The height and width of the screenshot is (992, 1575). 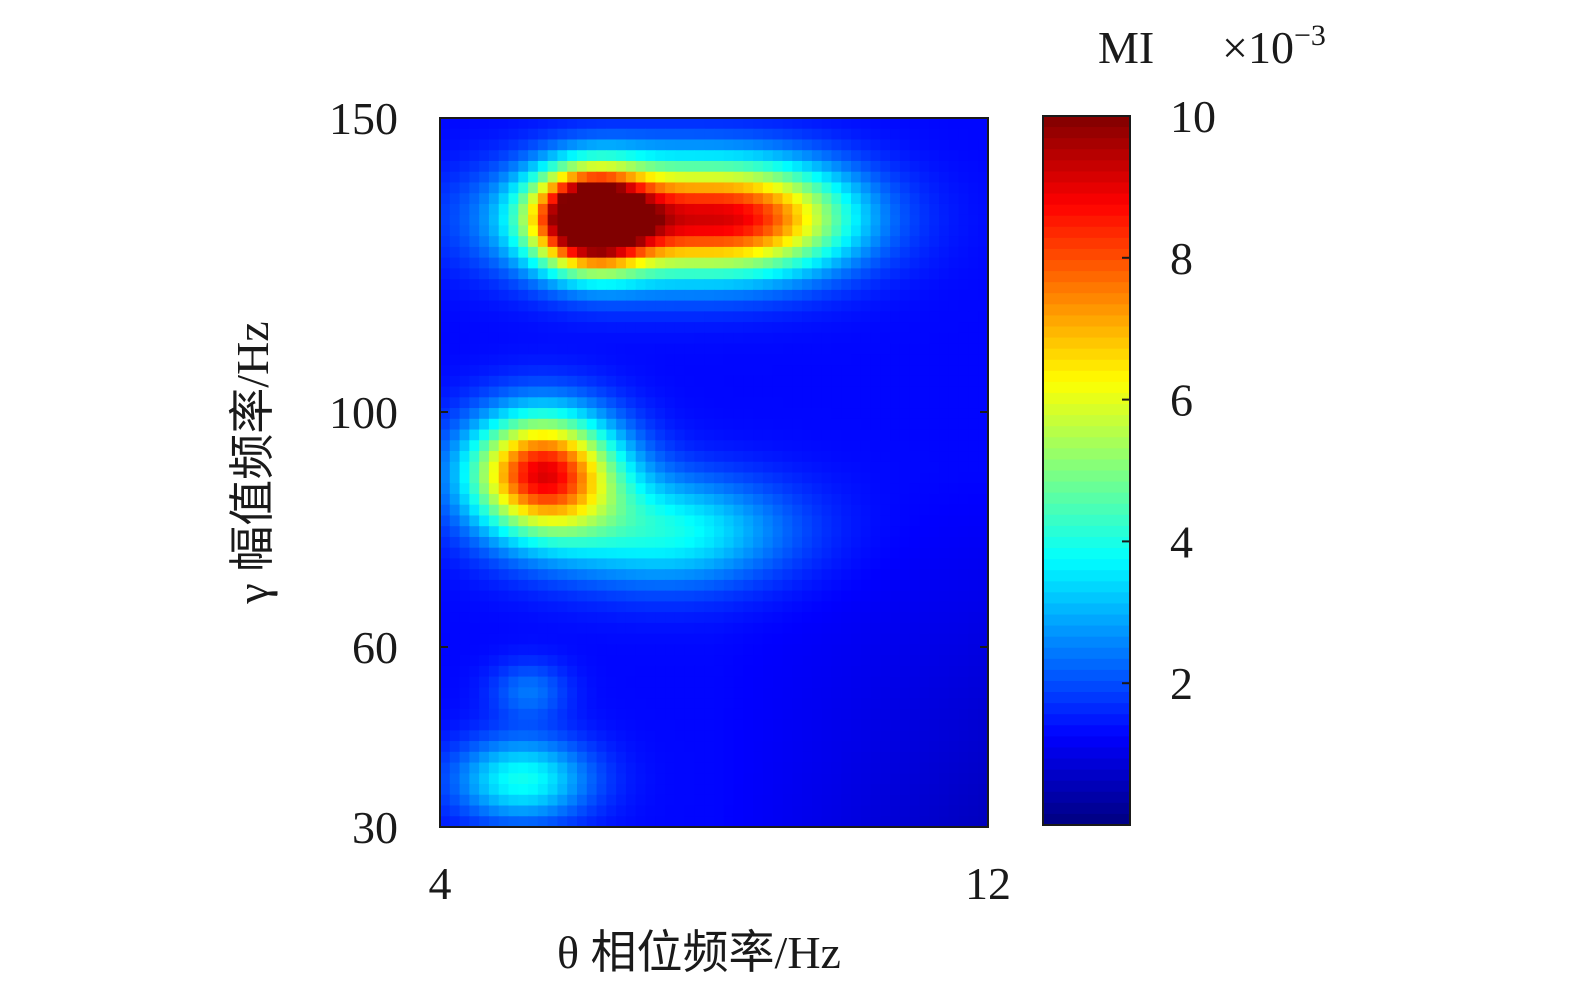 I want to click on colorbar-step, so click(x=1086, y=310).